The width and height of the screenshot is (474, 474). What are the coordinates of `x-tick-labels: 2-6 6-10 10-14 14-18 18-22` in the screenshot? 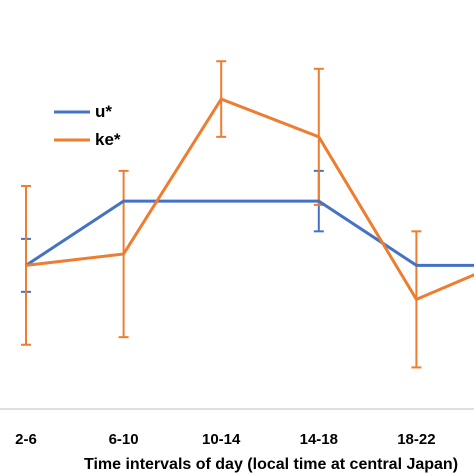 It's located at (225, 439).